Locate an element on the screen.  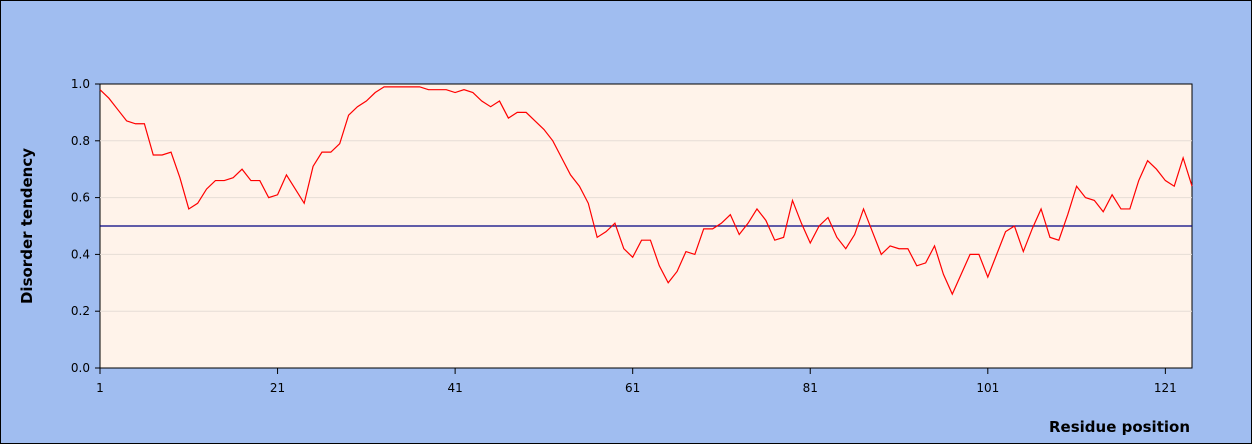
x-axis-label: Residue position is located at coordinates (1119, 427).